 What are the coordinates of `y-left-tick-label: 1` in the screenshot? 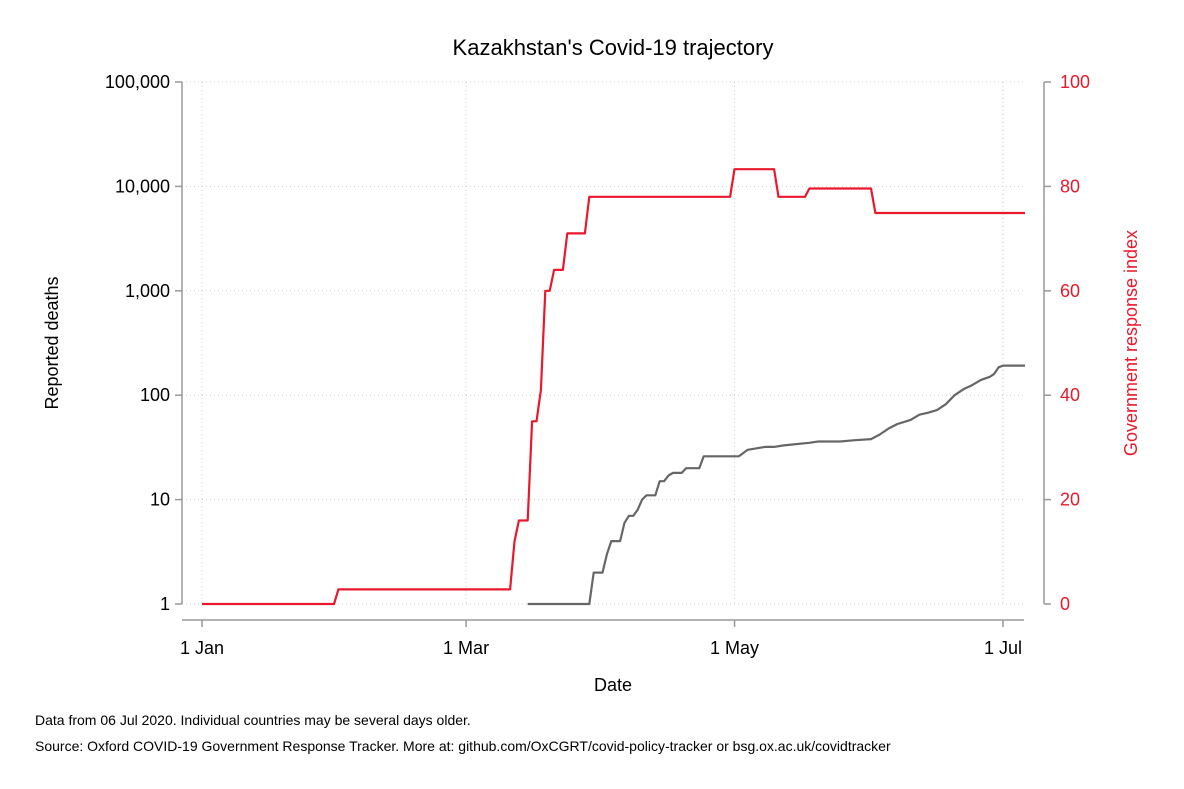 It's located at (165, 604).